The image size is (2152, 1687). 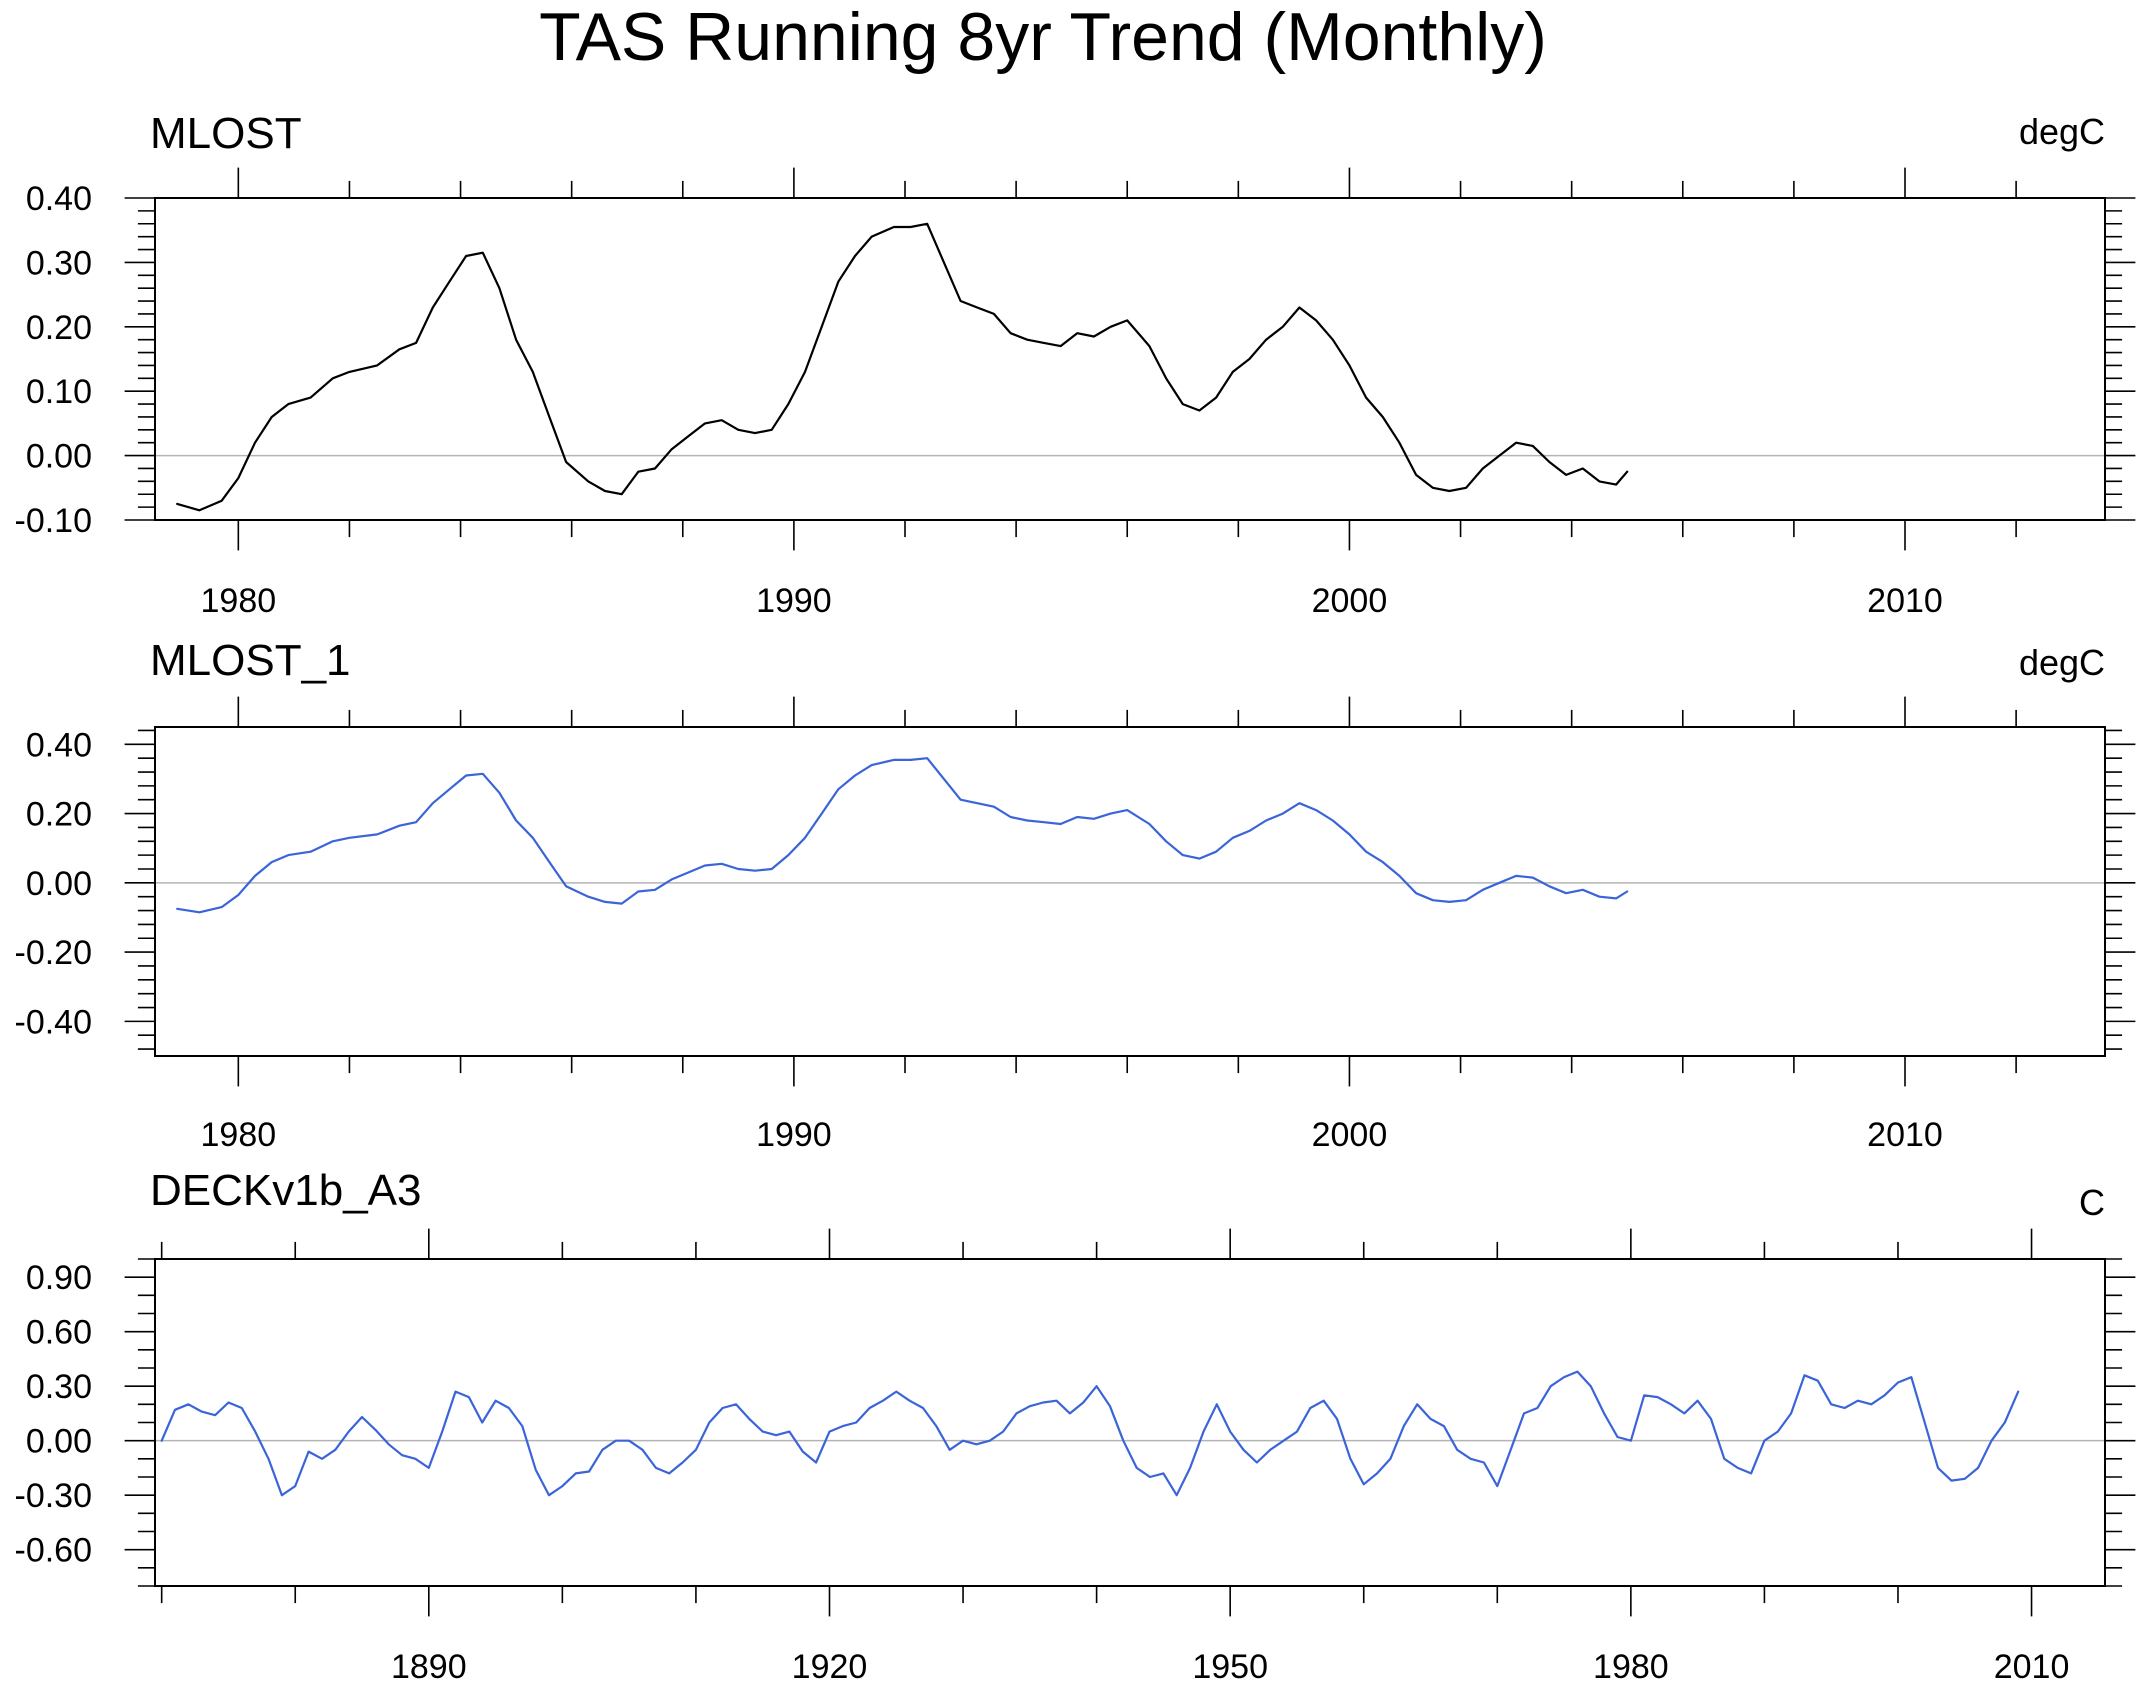 What do you see at coordinates (285, 1190) in the screenshot?
I see `panel-title: DECKv1b_A3` at bounding box center [285, 1190].